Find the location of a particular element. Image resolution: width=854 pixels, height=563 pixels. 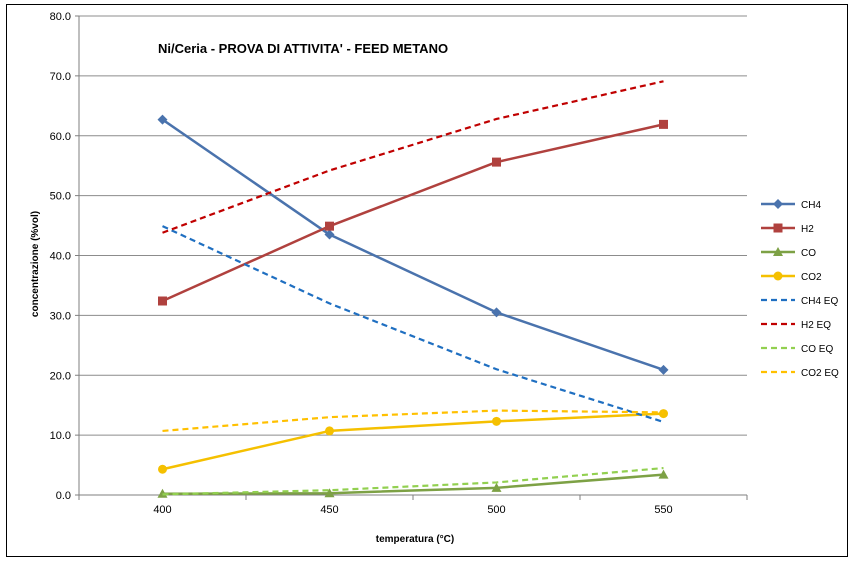

series-co is located at coordinates (413, 483).